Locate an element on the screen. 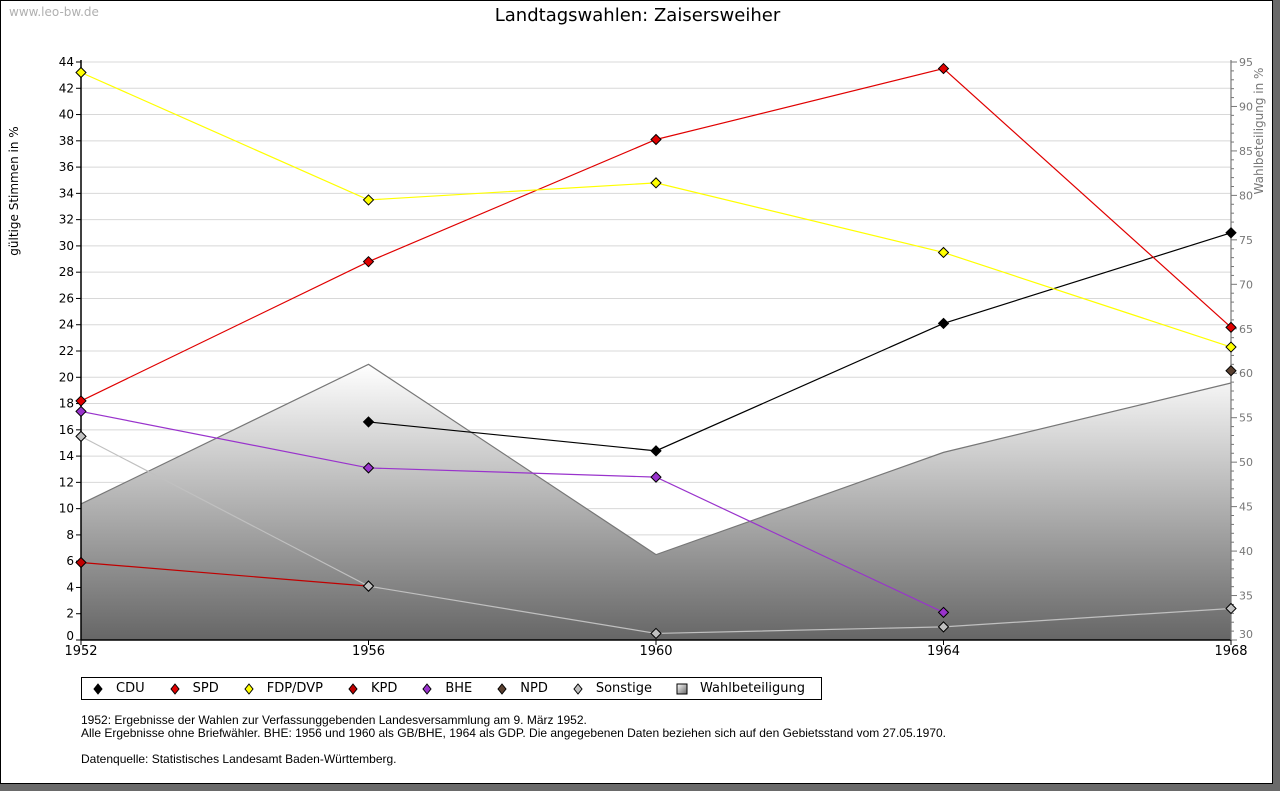  legend-item: Wahlbeteiligung is located at coordinates (740, 688).